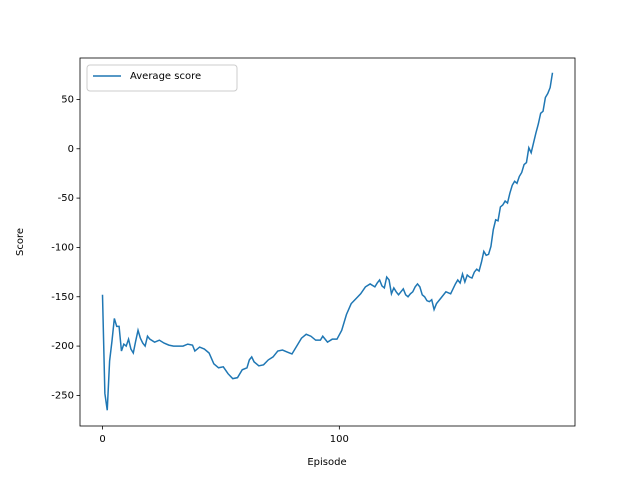  I want to click on y-tick-label: -200, so click(62, 346).